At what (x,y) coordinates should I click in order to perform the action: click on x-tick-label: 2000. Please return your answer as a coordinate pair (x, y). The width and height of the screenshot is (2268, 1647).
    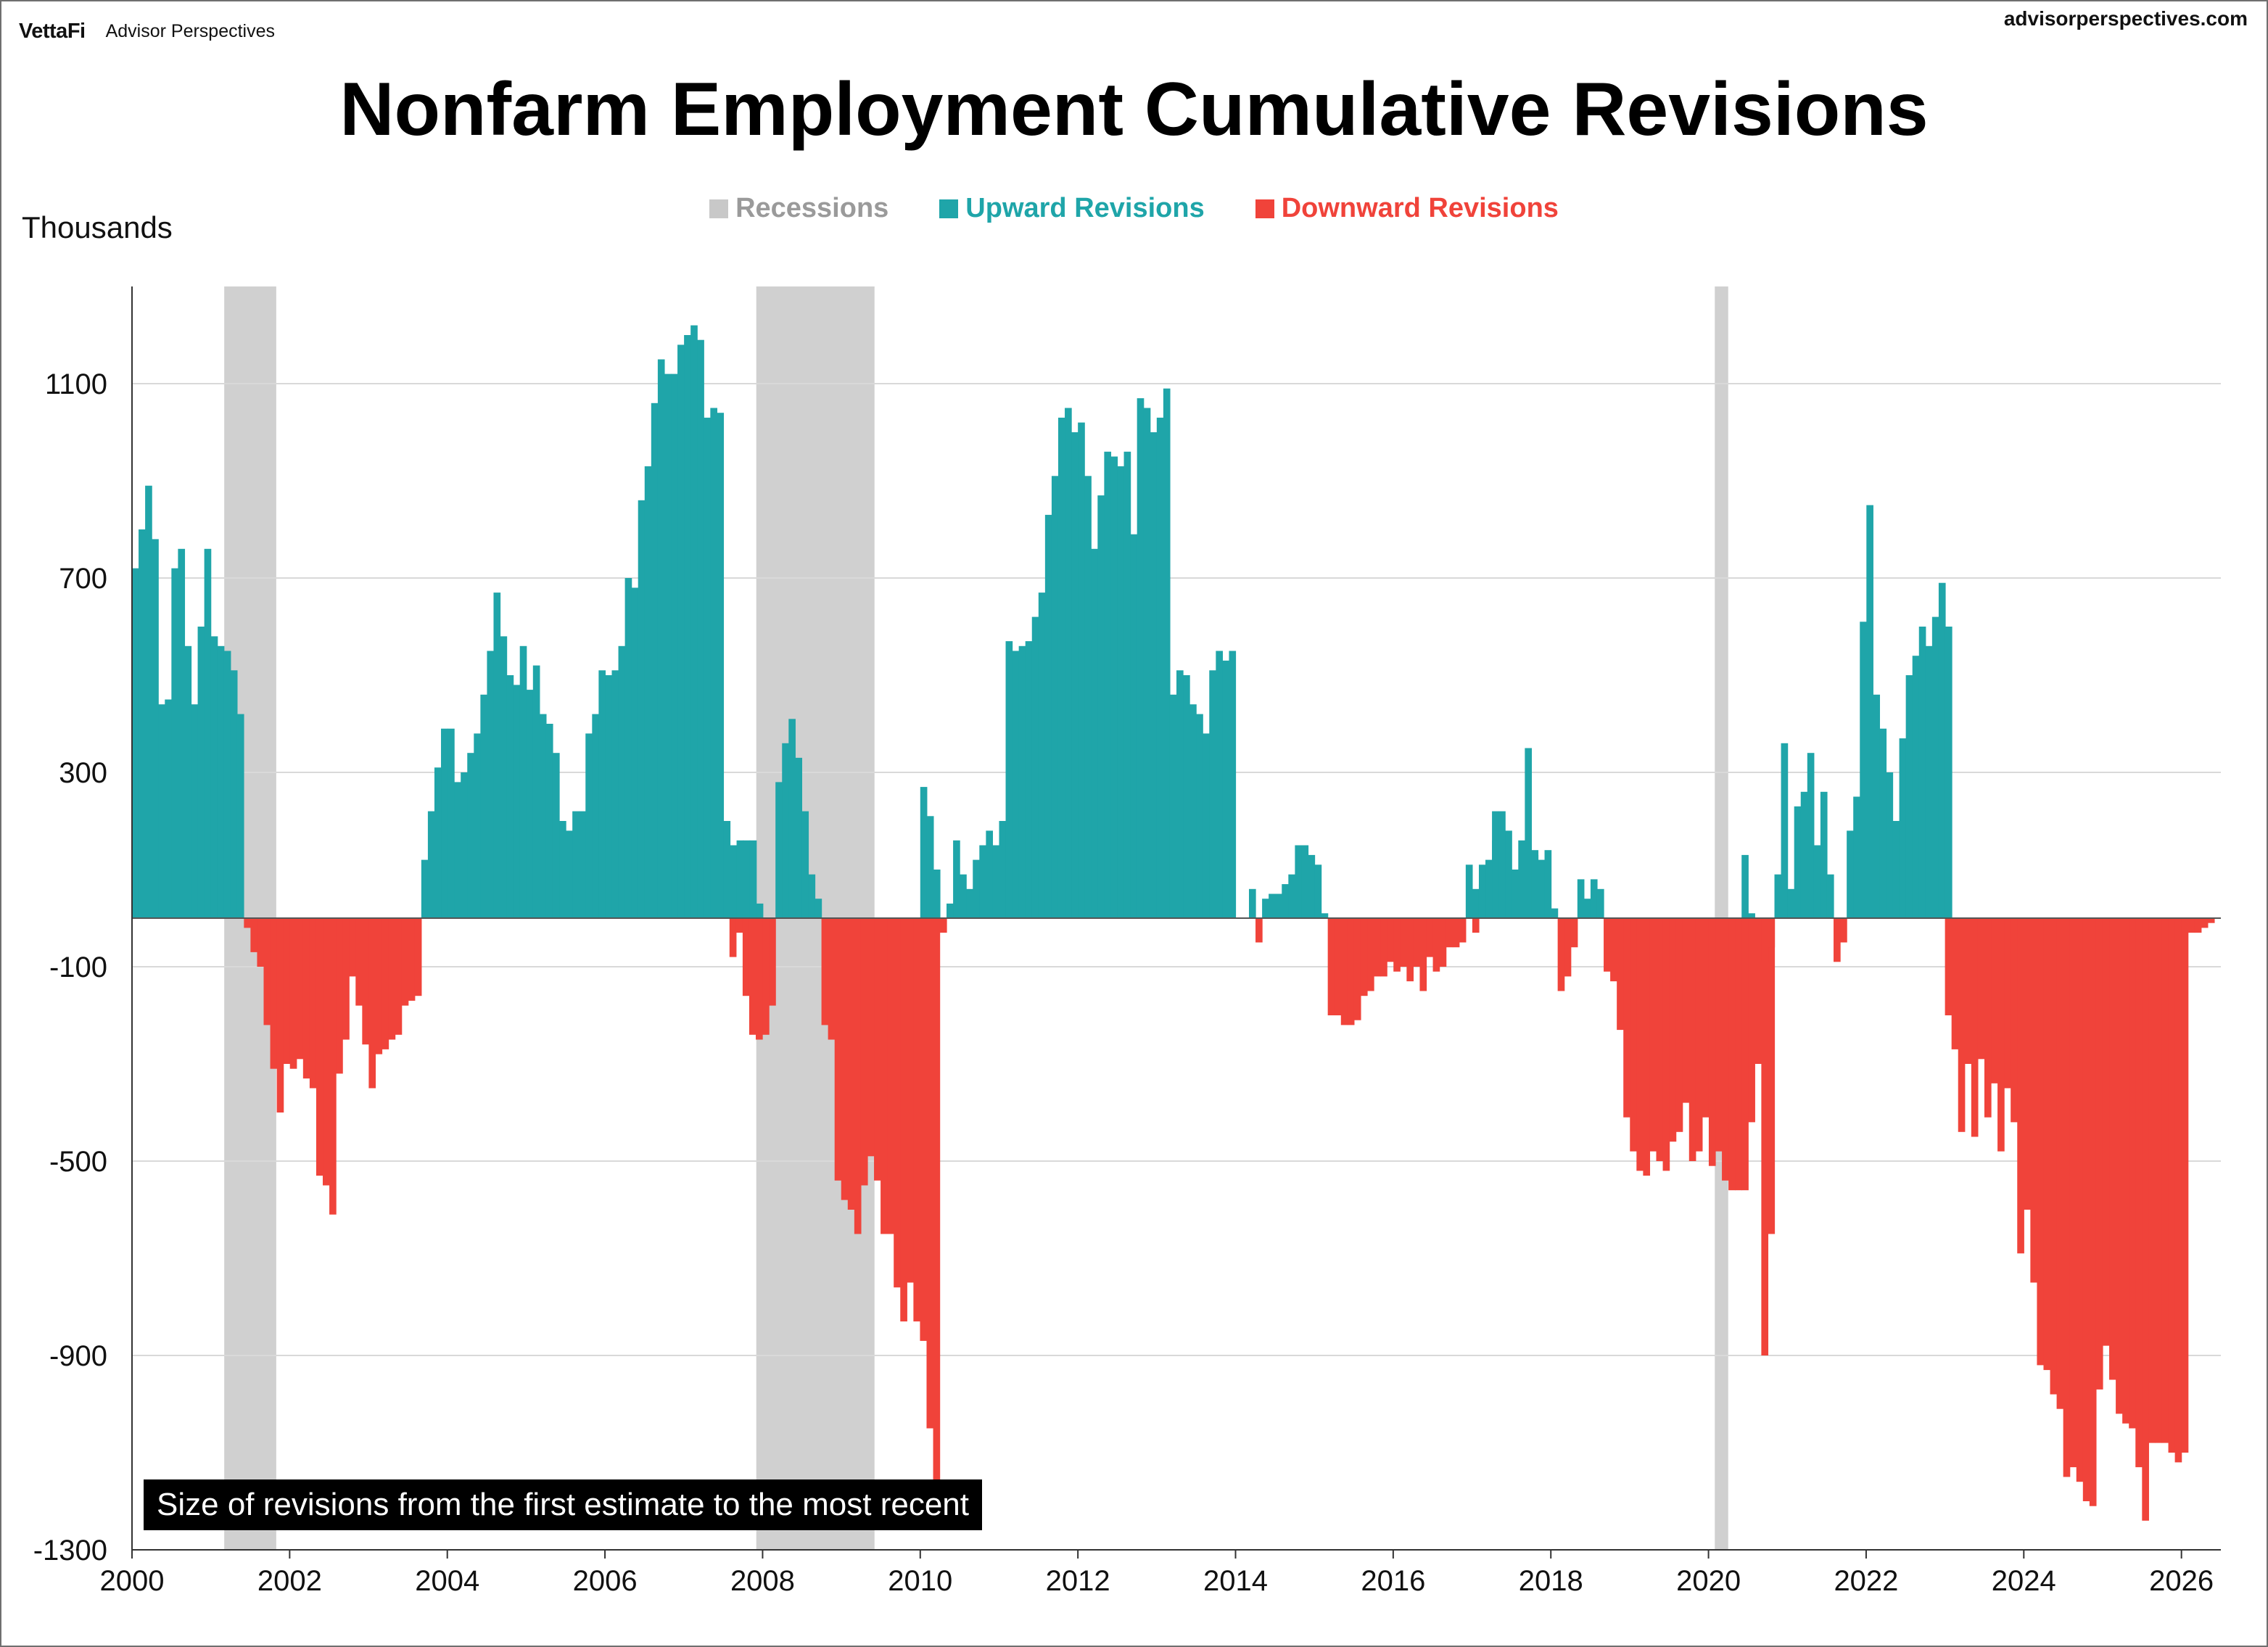
    Looking at the image, I should click on (132, 1581).